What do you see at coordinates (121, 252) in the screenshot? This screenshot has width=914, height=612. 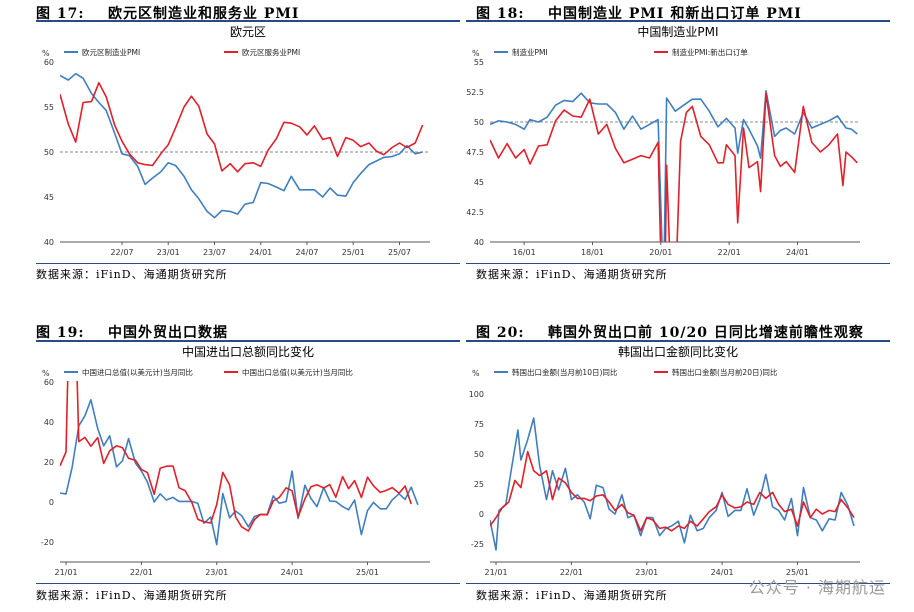 I see `x-tick-label: 22/07` at bounding box center [121, 252].